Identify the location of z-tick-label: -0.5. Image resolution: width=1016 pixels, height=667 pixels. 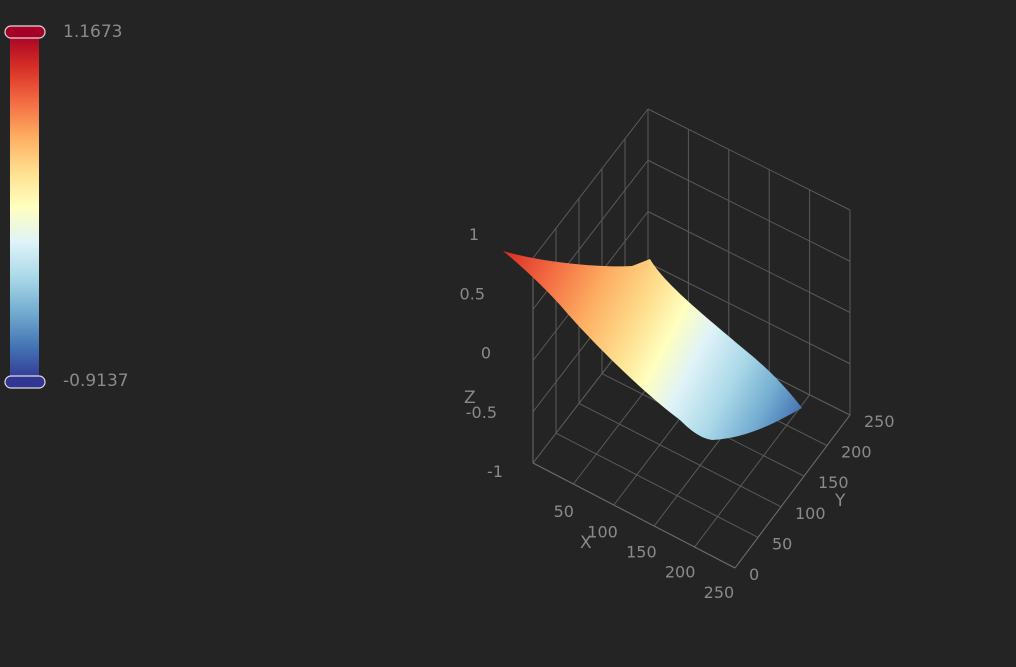
(481, 412).